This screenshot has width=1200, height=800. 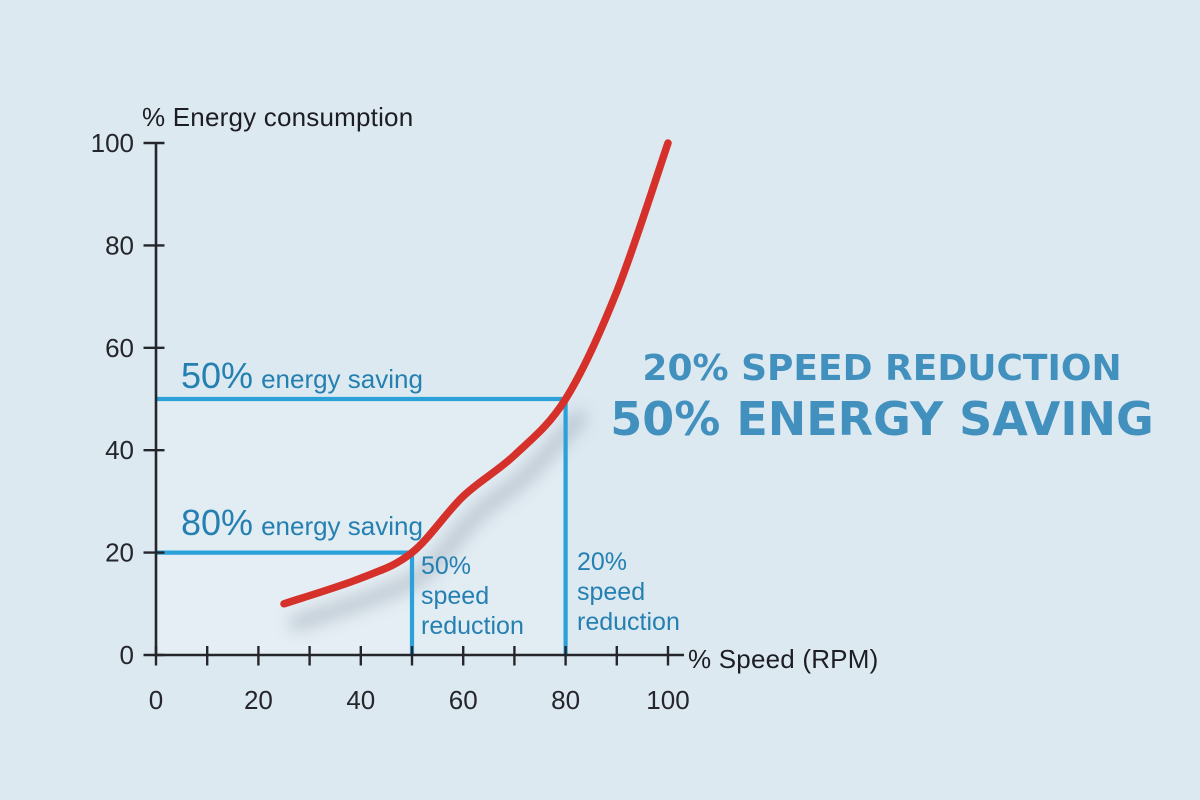 What do you see at coordinates (217, 375) in the screenshot?
I see `annotation-50-energy-pct: 50%` at bounding box center [217, 375].